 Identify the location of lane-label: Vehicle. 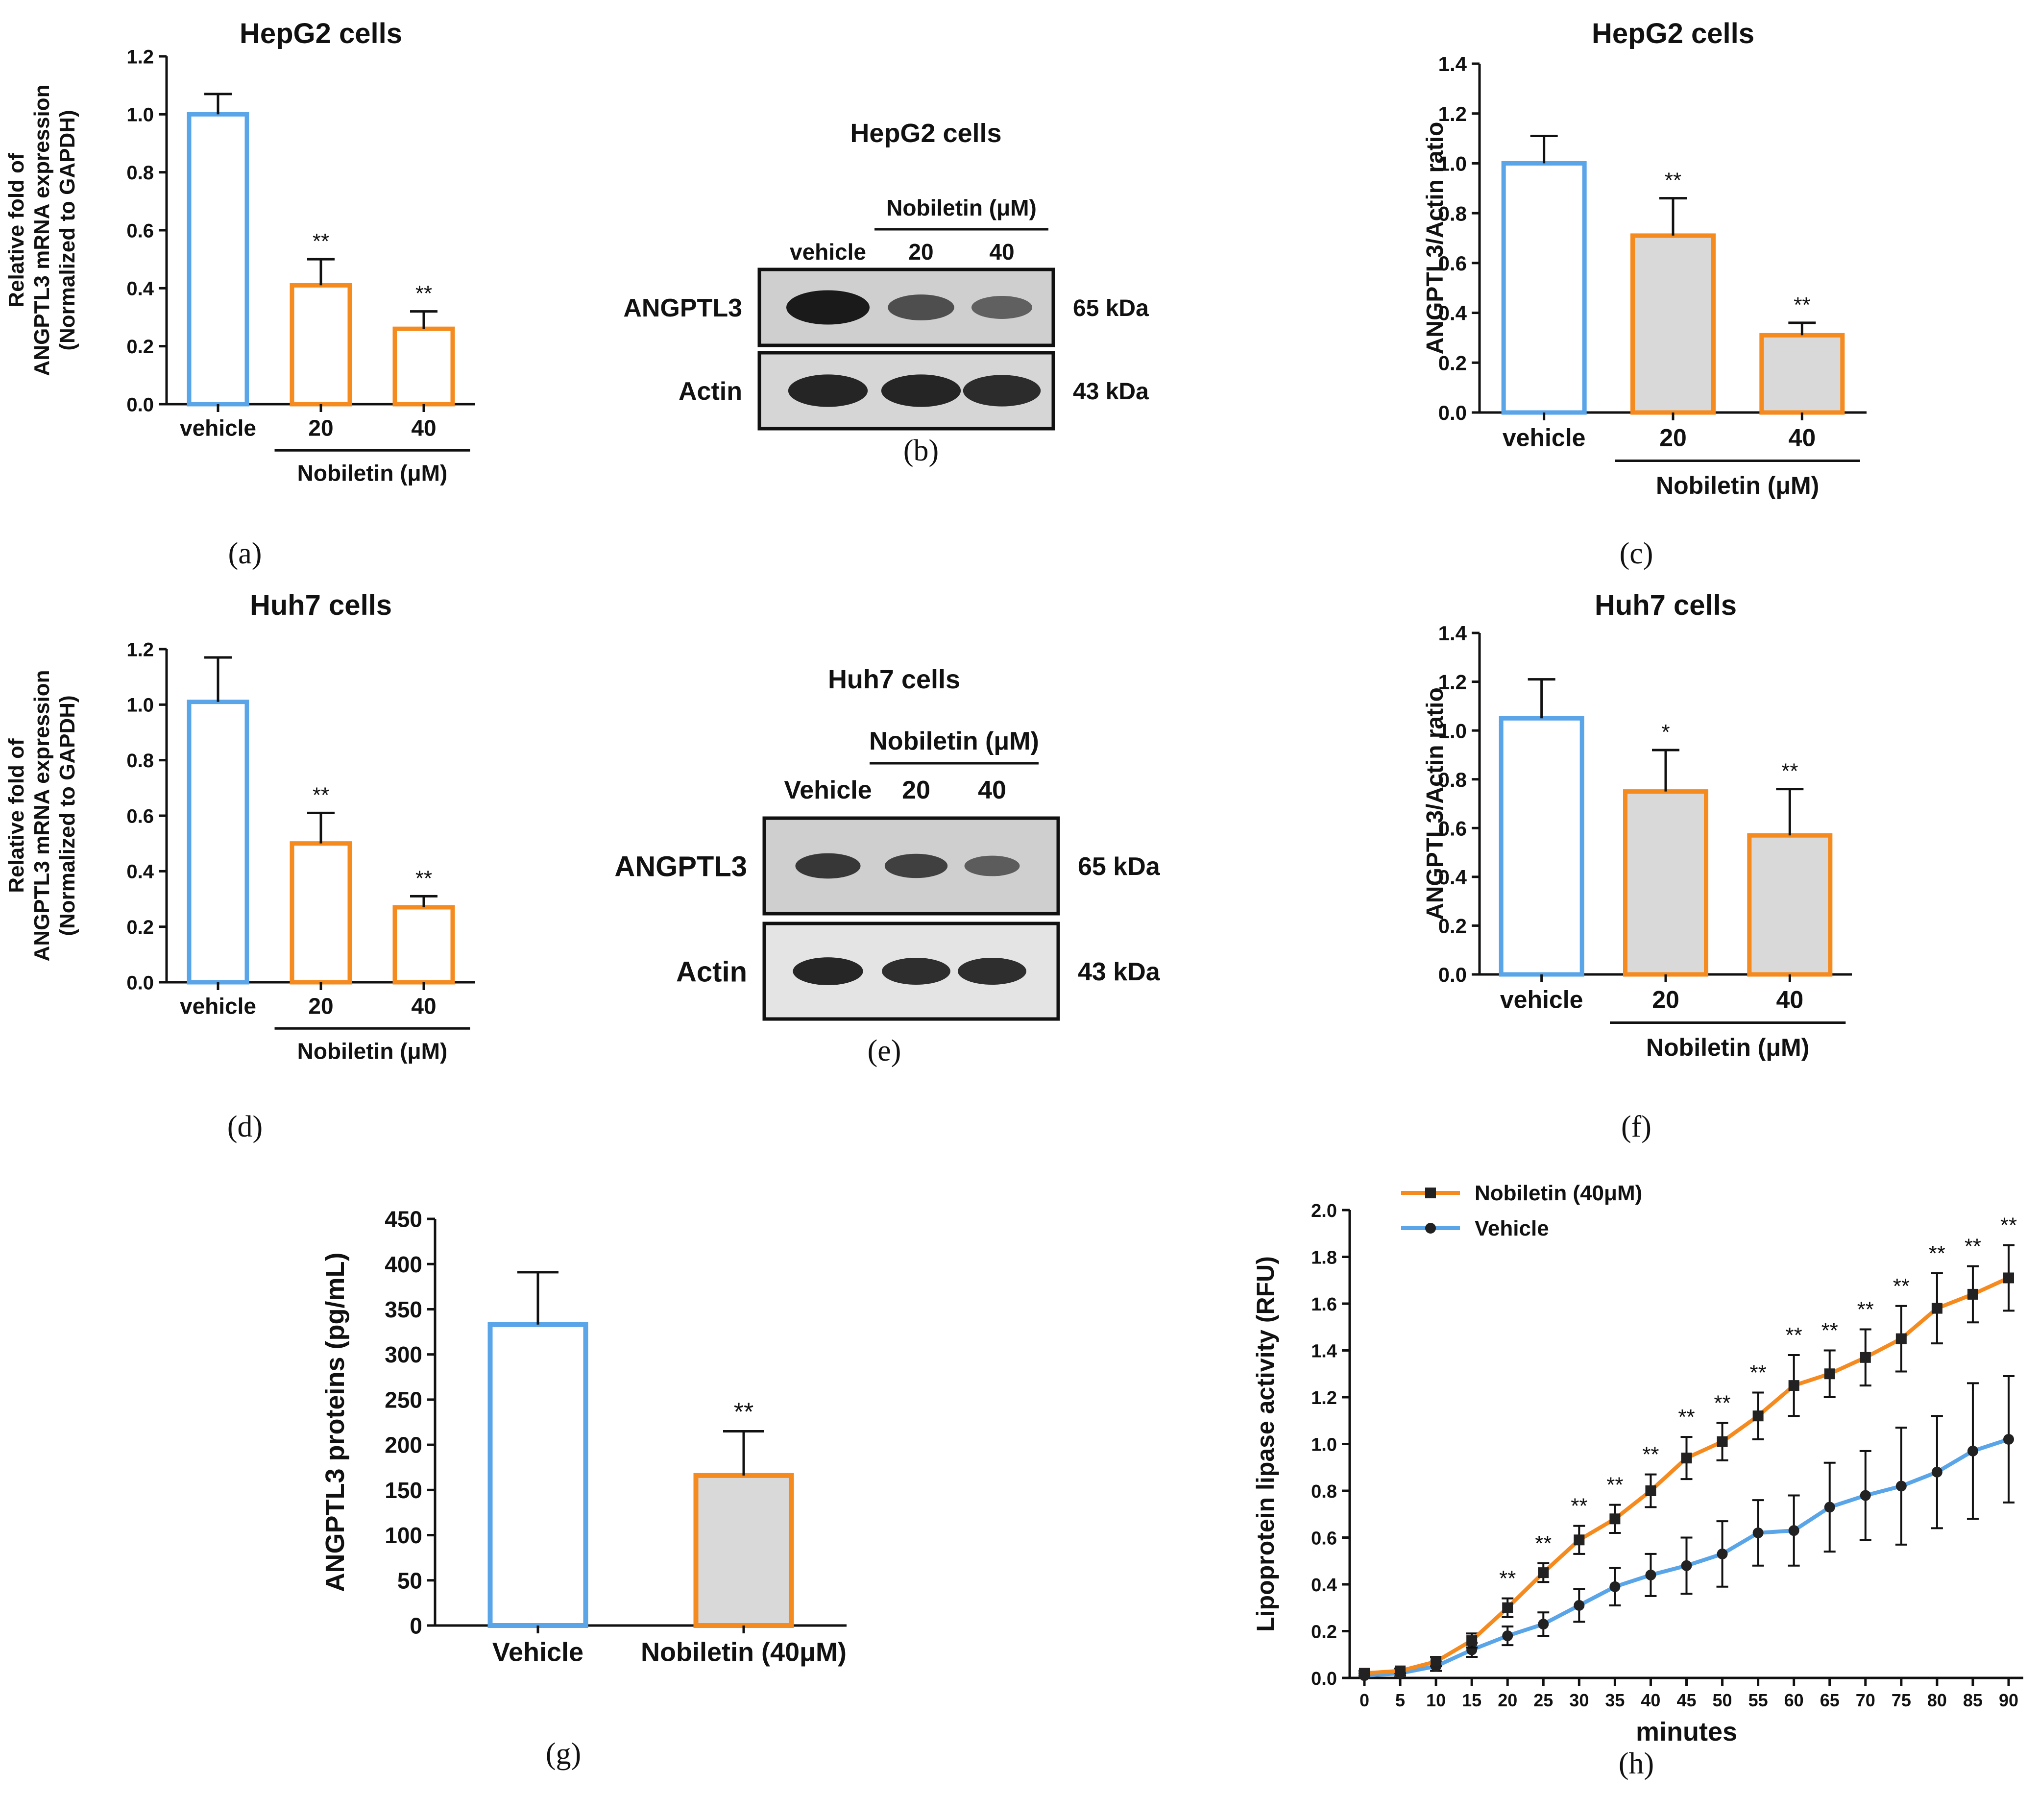
(828, 790).